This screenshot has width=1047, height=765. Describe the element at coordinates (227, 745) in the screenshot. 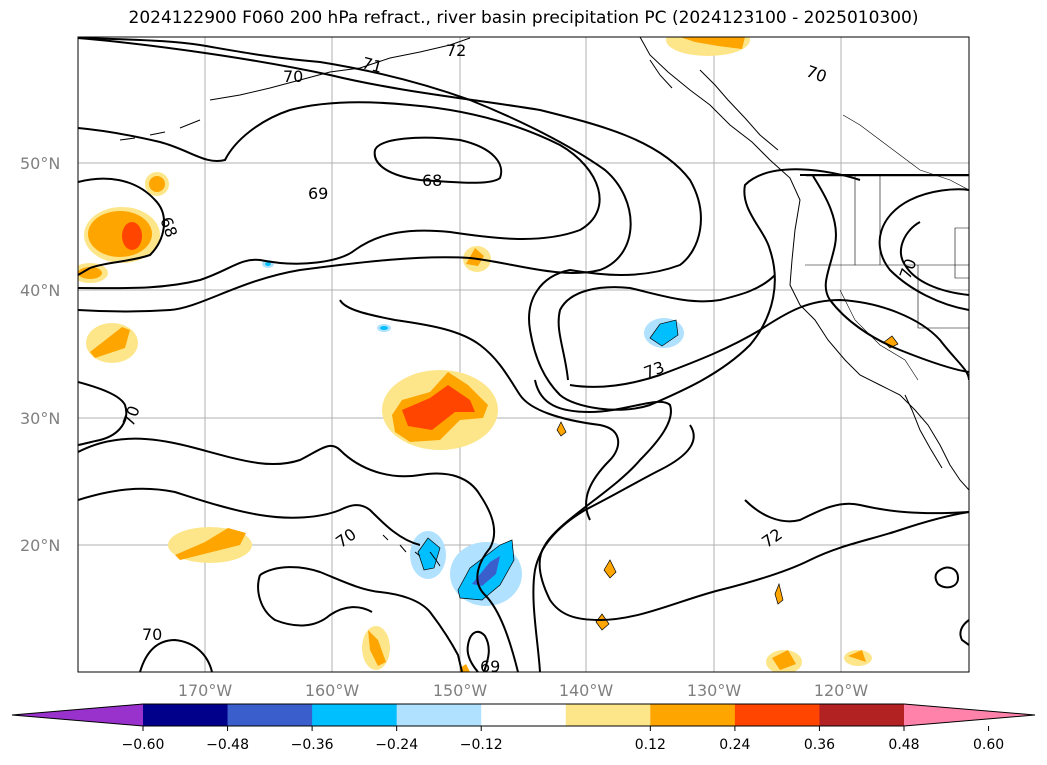

I see `colorbar-tick-label: −0.48` at that location.